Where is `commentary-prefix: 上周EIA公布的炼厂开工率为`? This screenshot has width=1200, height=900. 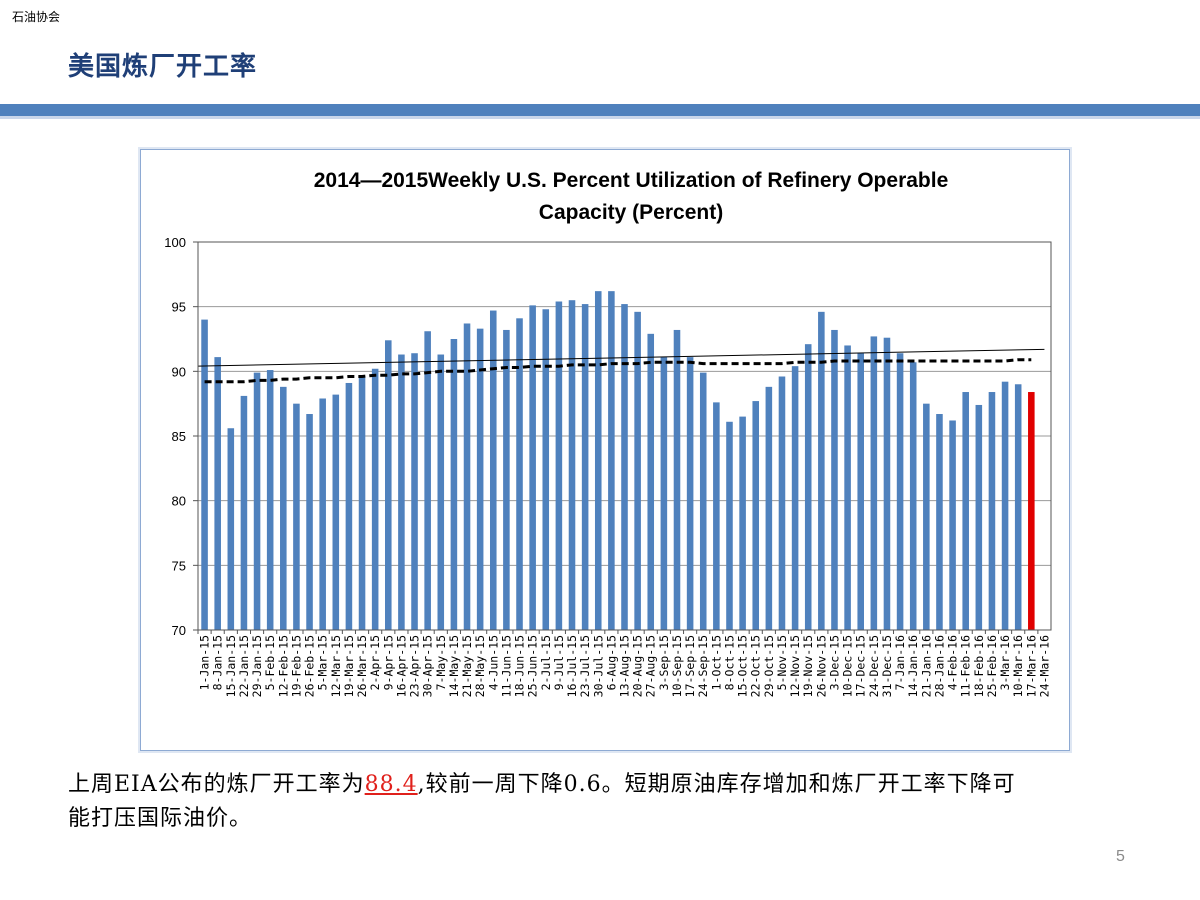 commentary-prefix: 上周EIA公布的炼厂开工率为 is located at coordinates (216, 784).